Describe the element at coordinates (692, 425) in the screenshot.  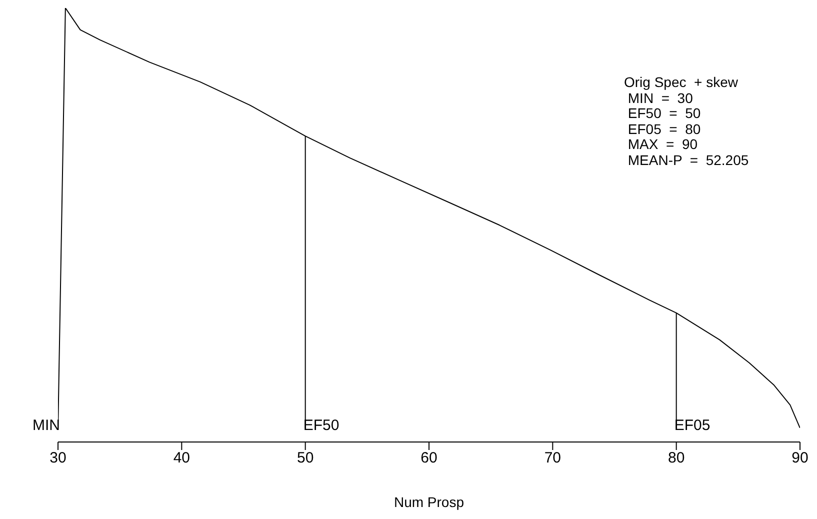
I see `annotation: EF05` at that location.